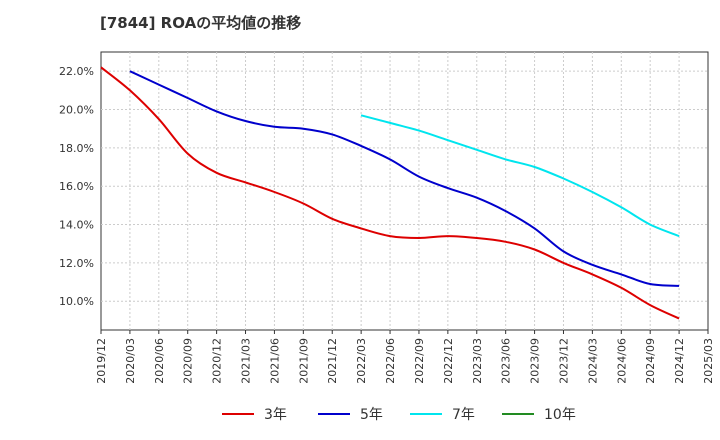  Describe the element at coordinates (592, 361) in the screenshot. I see `x-tick-label: 2024/03` at that location.